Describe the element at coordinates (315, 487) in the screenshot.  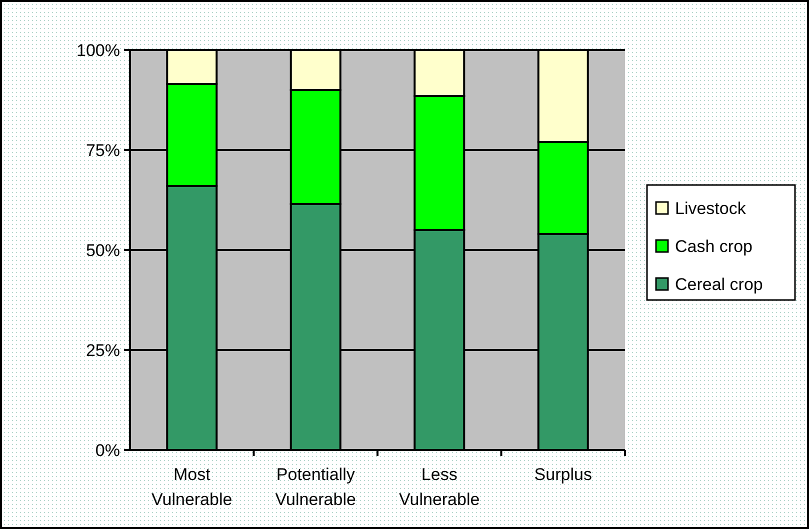
I see `x-tick-label: Potentially Vulnerable` at that location.